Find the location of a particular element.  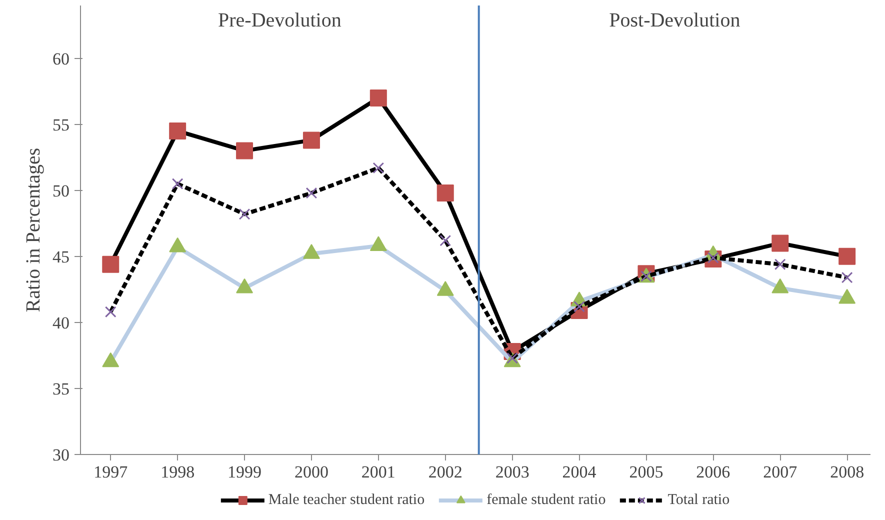

x-tick-label: 2002 is located at coordinates (445, 472).